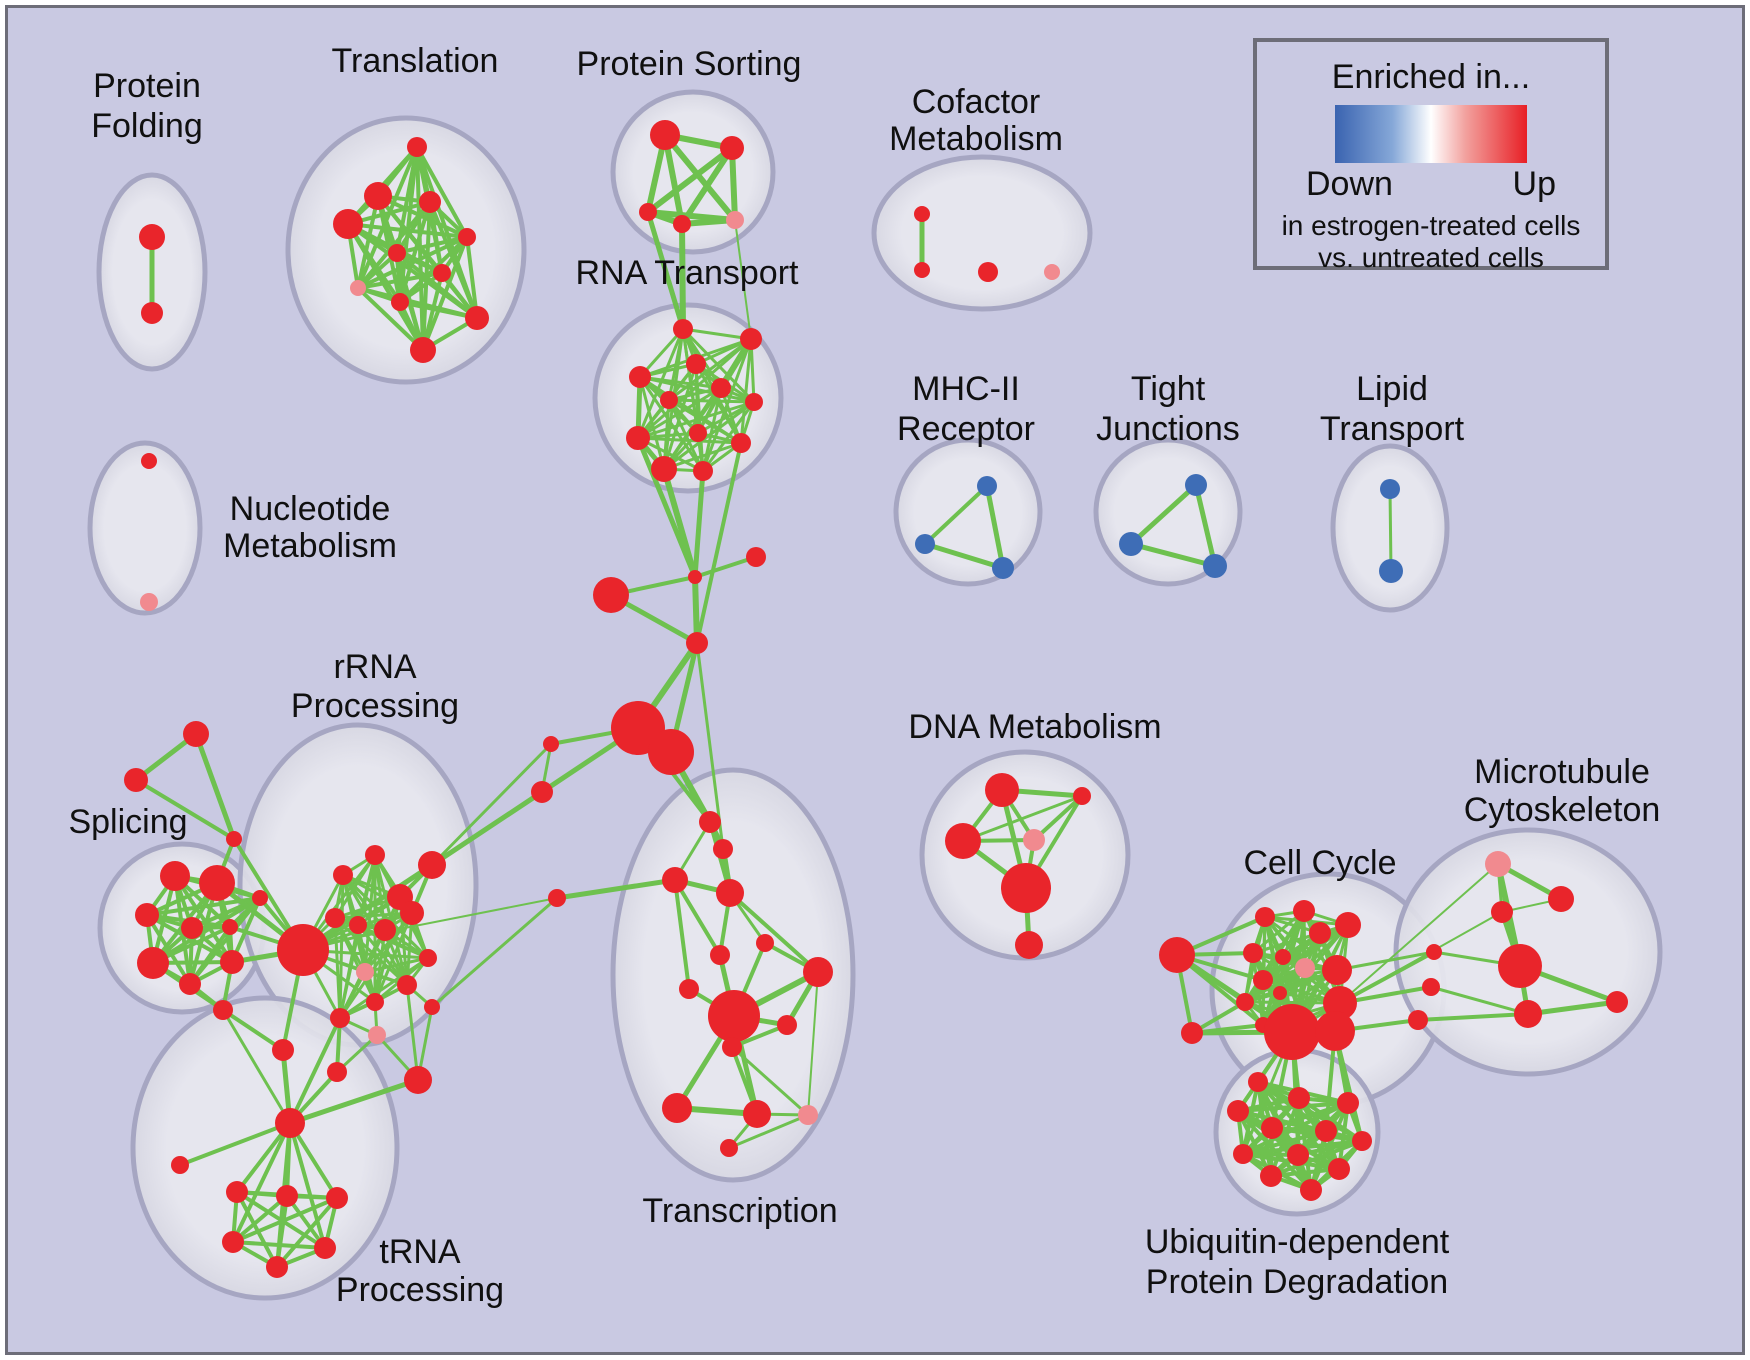 This screenshot has width=1750, height=1360. Describe the element at coordinates (976, 139) in the screenshot. I see `cluster-label-cofactor-metabolism: Metabolism` at that location.